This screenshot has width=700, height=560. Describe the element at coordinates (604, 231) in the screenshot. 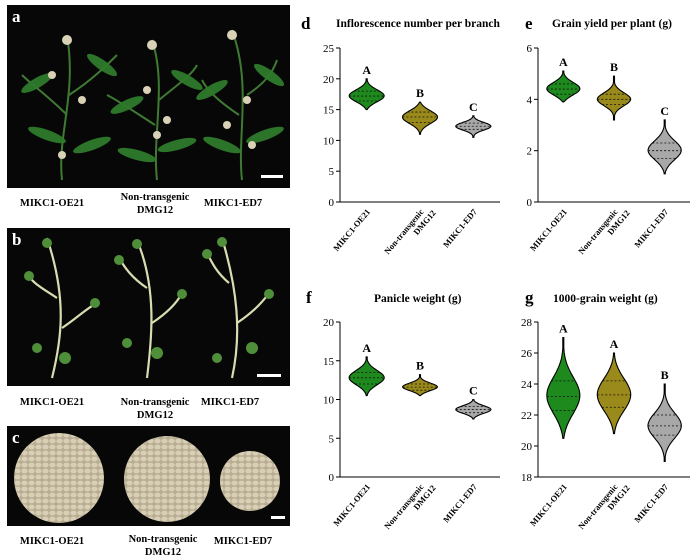

I see `category-label-e-1: Non-transgenicDMG12` at that location.